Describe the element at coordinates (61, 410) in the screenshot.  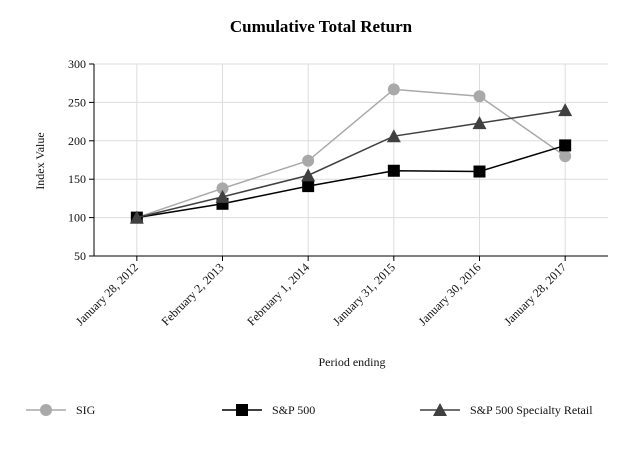
I see `legend-item: SIG` at that location.